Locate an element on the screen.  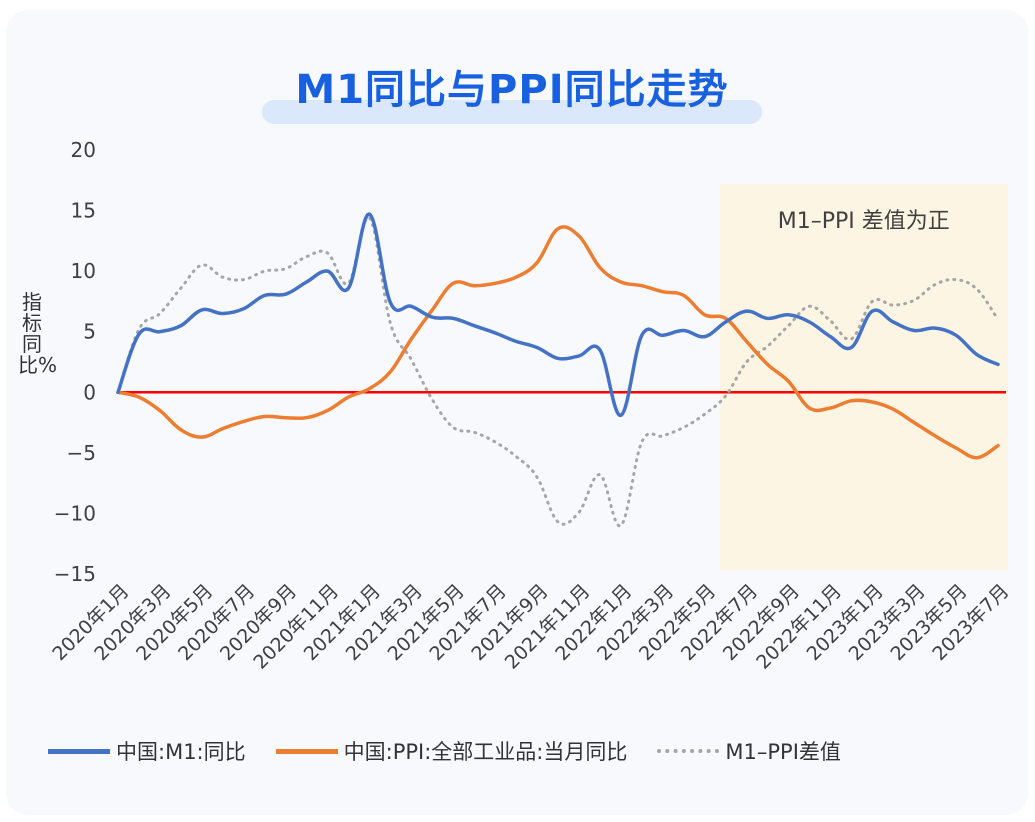
title-highlight is located at coordinates (512, 112).